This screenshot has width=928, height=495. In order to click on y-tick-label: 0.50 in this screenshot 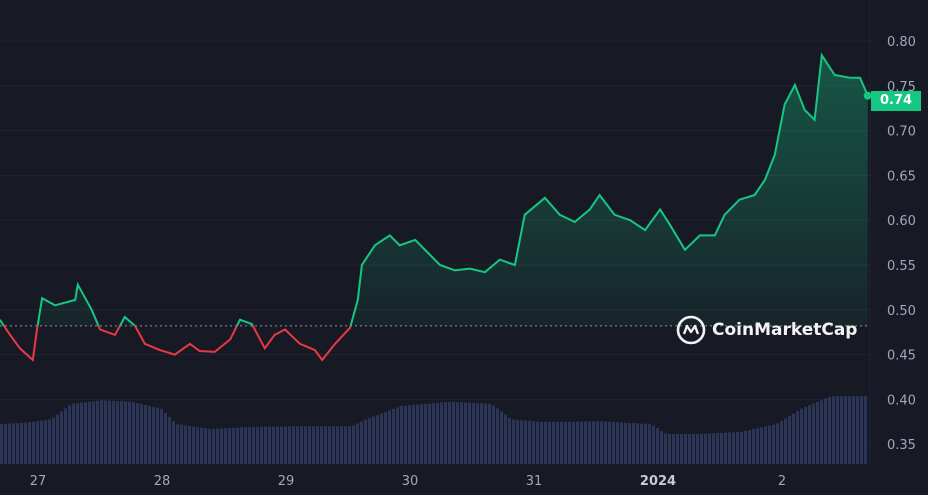, I will do `click(901, 311)`.